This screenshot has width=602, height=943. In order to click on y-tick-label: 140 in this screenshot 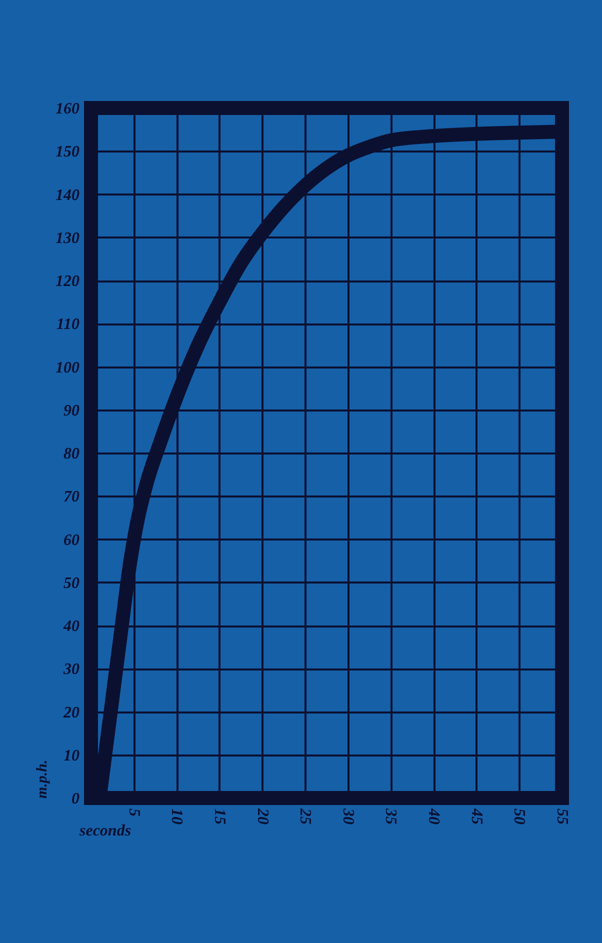, I will do `click(68, 195)`.